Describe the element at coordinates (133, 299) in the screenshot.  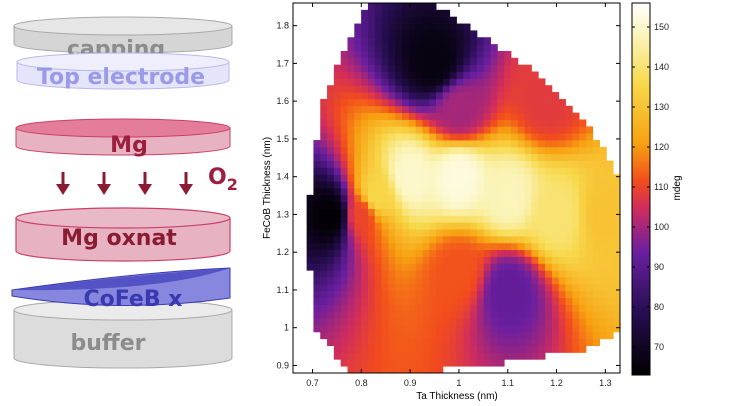
I see `cofeb-label: CoFeB x` at that location.